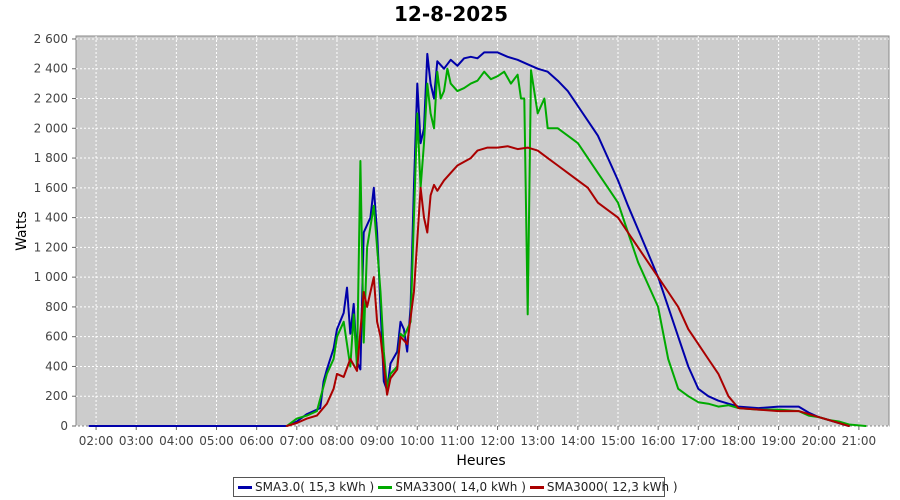  What do you see at coordinates (56, 307) in the screenshot?
I see `y-tick-label: 800` at bounding box center [56, 307].